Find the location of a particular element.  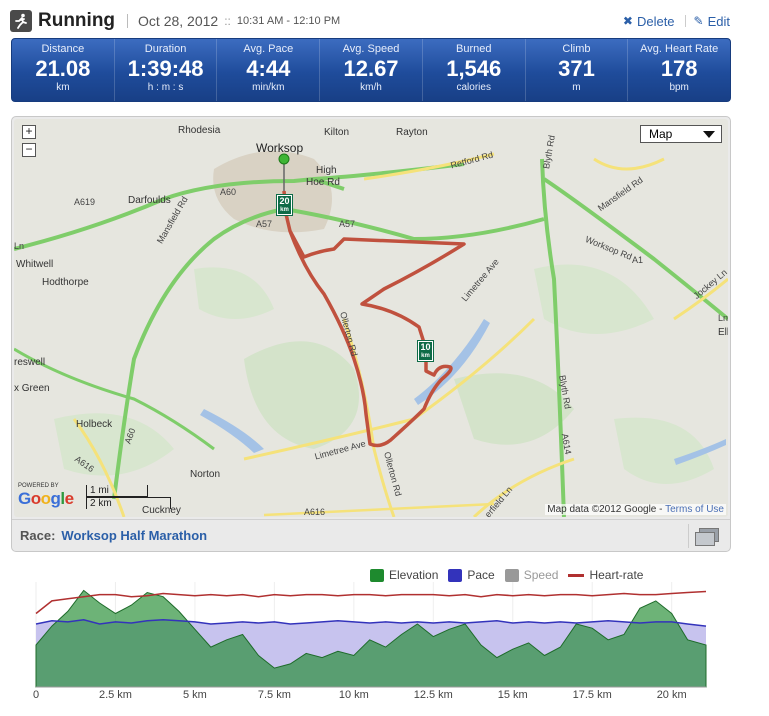

stat-climb: Climb 371 m is located at coordinates (577, 70).